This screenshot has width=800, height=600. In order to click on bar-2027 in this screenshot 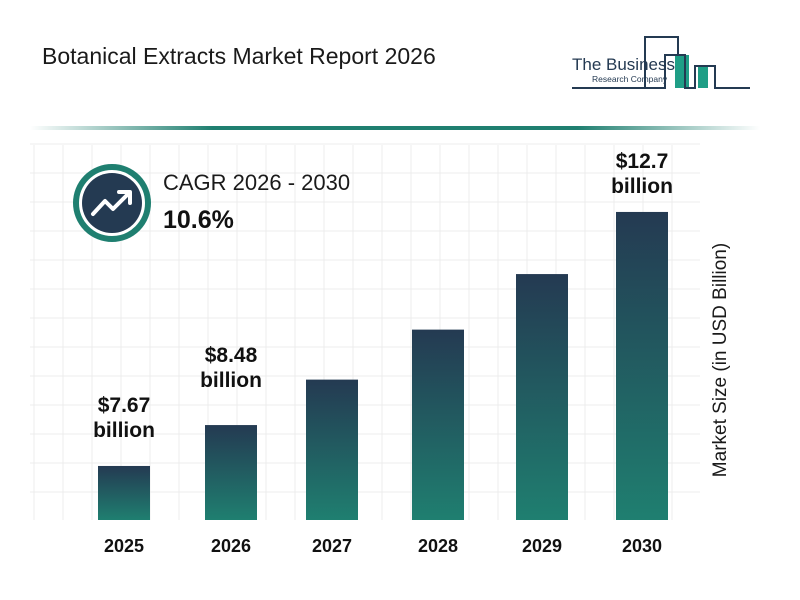, I will do `click(332, 449)`.